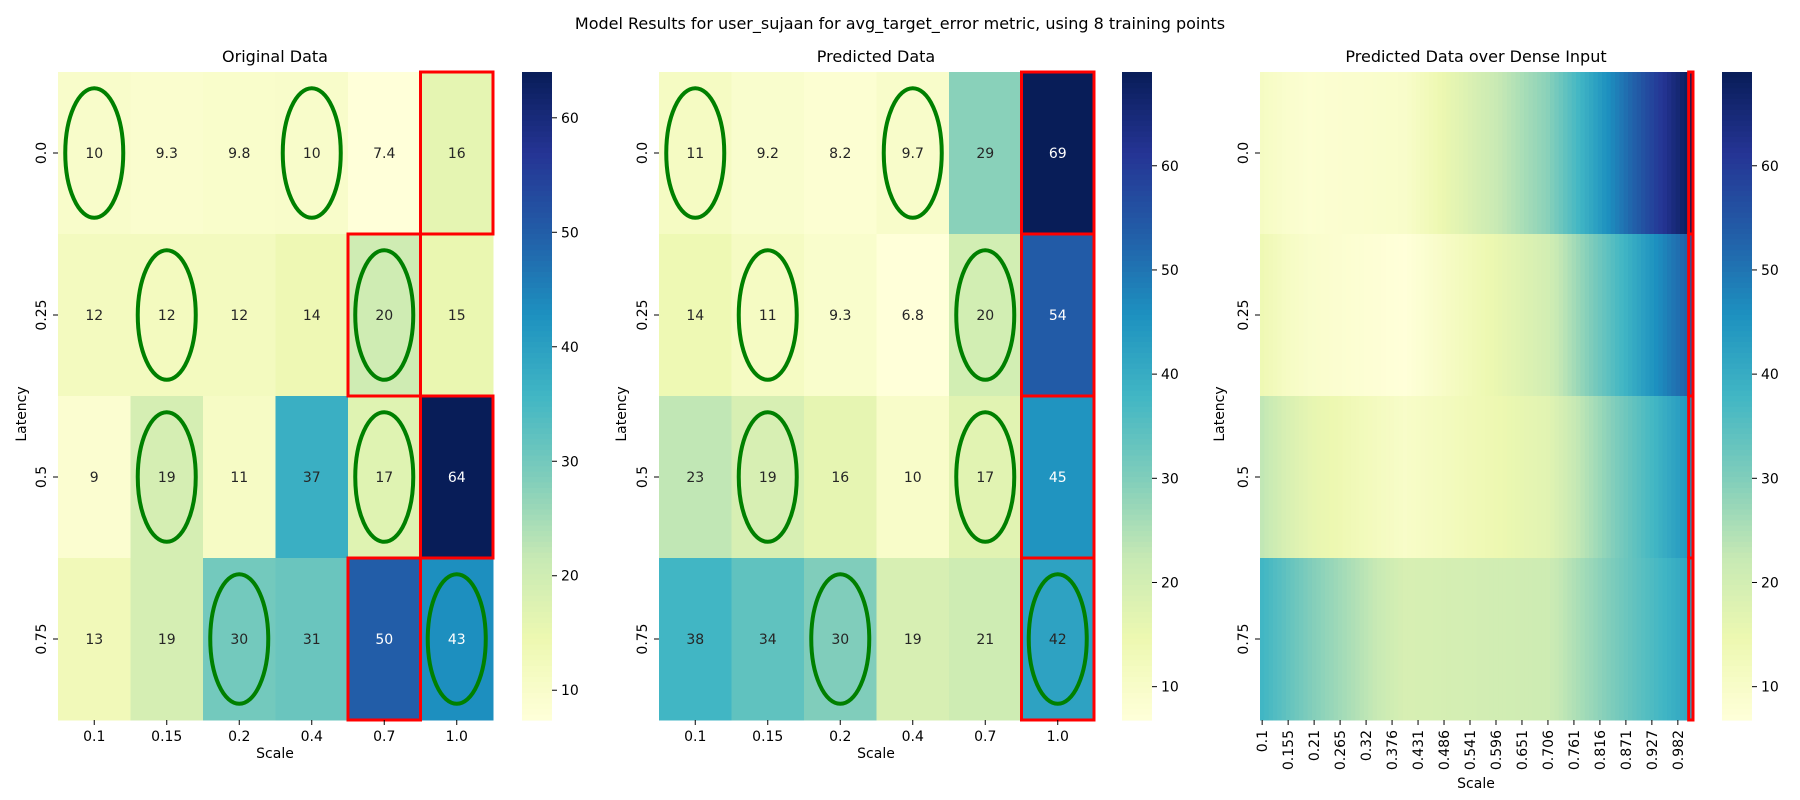 This screenshot has height=800, width=1800. I want to click on x-label-dense: Scale, so click(1476, 784).